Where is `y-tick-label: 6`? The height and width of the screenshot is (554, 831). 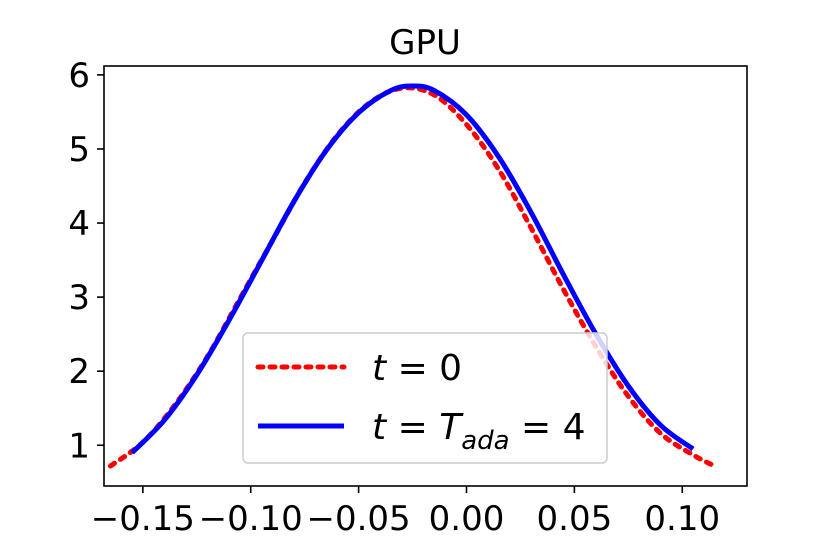 y-tick-label: 6 is located at coordinates (79, 76).